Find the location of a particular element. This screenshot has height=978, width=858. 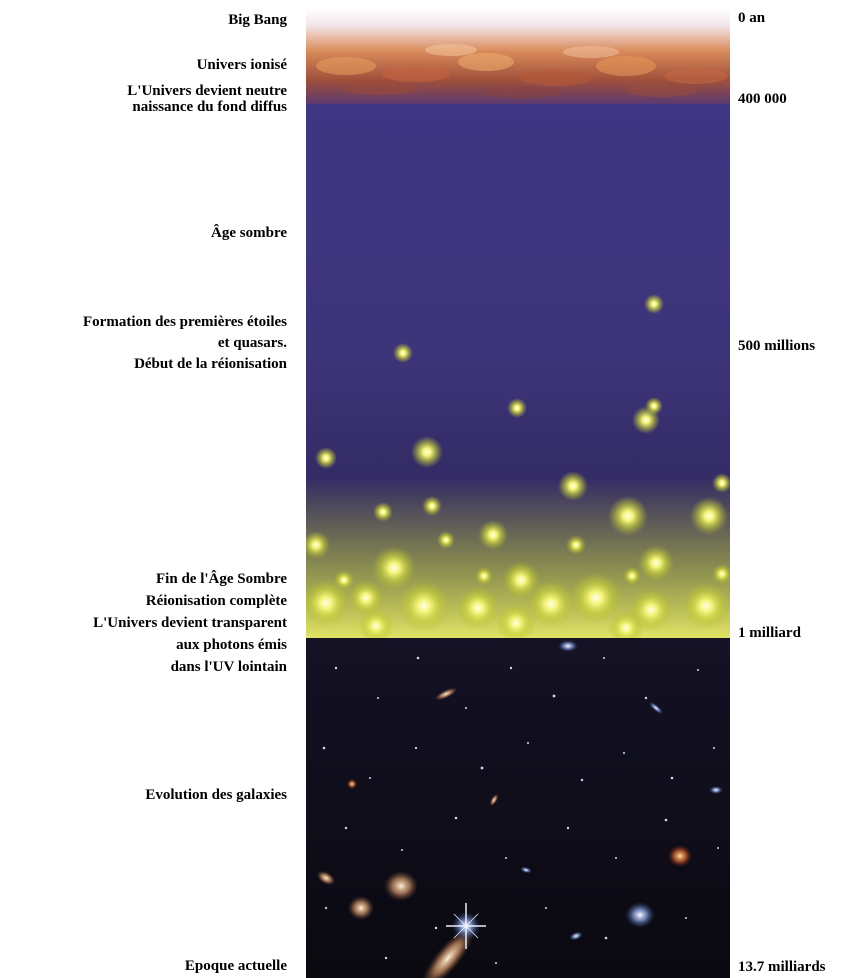

label-evolution-galaxies: Evolution des galaxies is located at coordinates (216, 795).